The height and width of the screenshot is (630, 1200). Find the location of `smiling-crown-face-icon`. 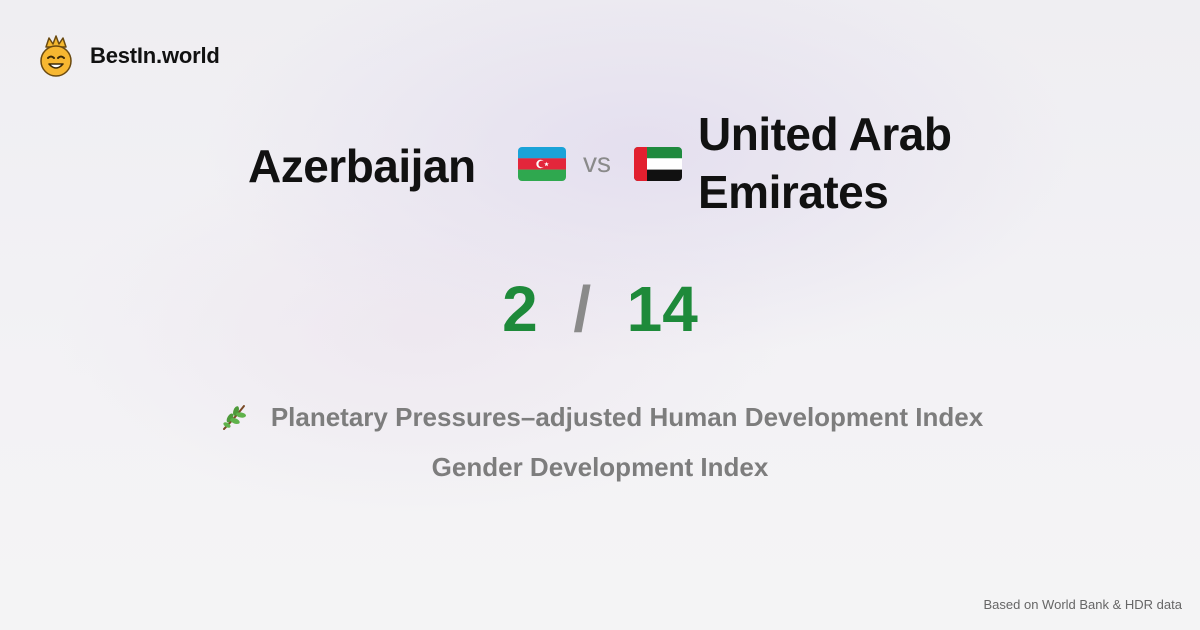

smiling-crown-face-icon is located at coordinates (56, 56).